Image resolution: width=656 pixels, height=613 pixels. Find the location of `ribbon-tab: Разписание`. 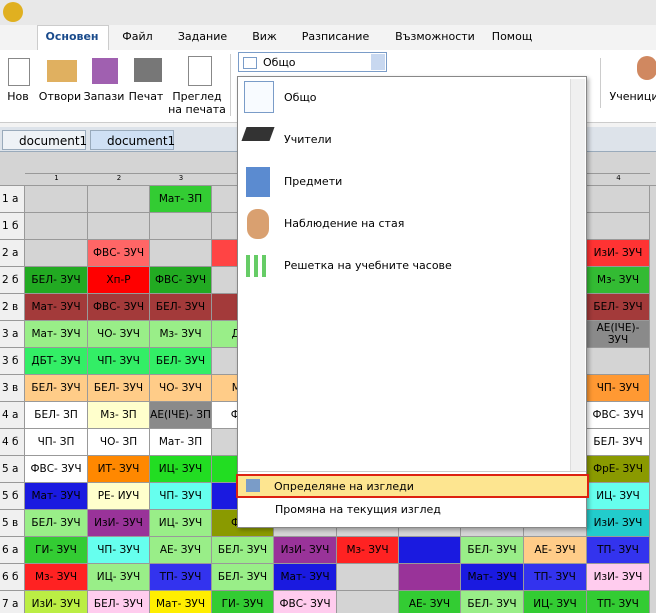

ribbon-tab: Разписание is located at coordinates (335, 36).